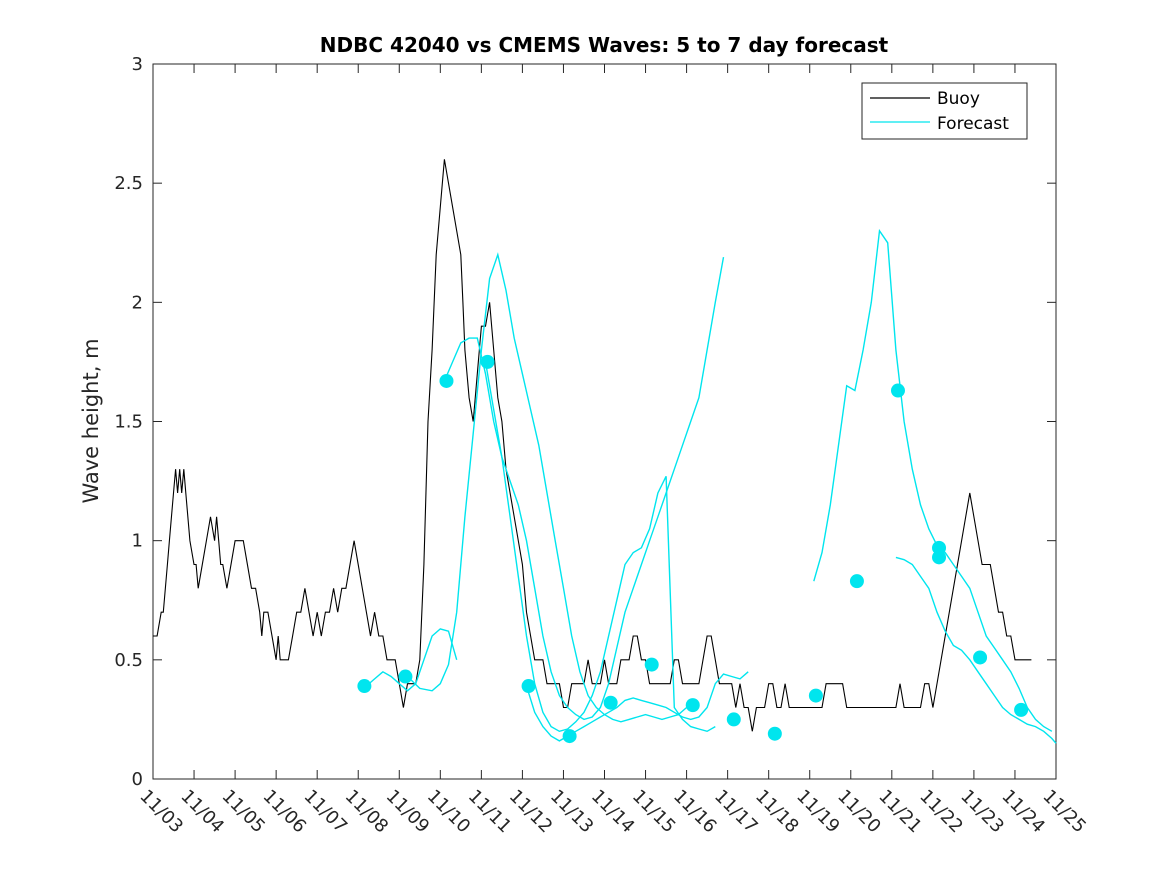 The width and height of the screenshot is (1167, 875). I want to click on y-tick-label: 1, so click(137, 541).